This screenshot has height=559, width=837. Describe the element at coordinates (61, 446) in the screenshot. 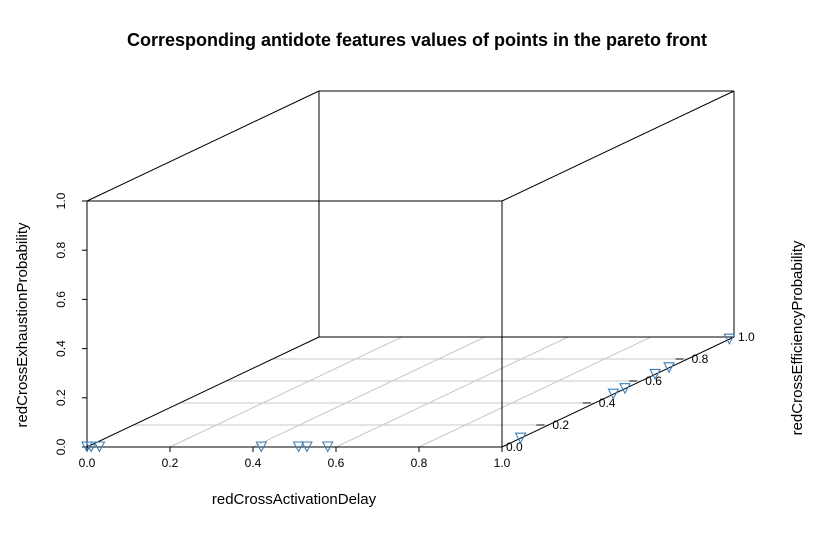

I see `z-tick-label: 0.0` at that location.